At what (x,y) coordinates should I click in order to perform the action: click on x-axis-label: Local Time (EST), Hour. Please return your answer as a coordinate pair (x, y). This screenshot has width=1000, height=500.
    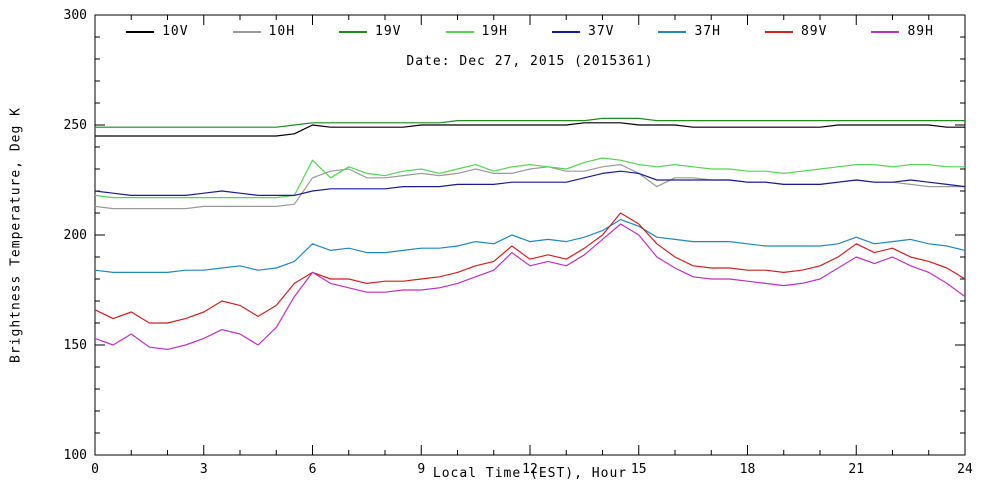
    Looking at the image, I should click on (530, 473).